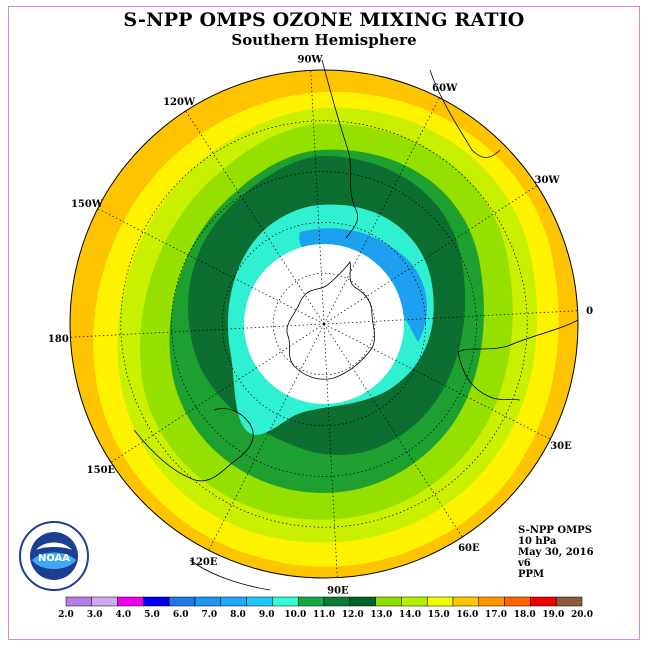 Image resolution: width=648 pixels, height=648 pixels. I want to click on info-instrument: S-NPP OMPS, so click(555, 530).